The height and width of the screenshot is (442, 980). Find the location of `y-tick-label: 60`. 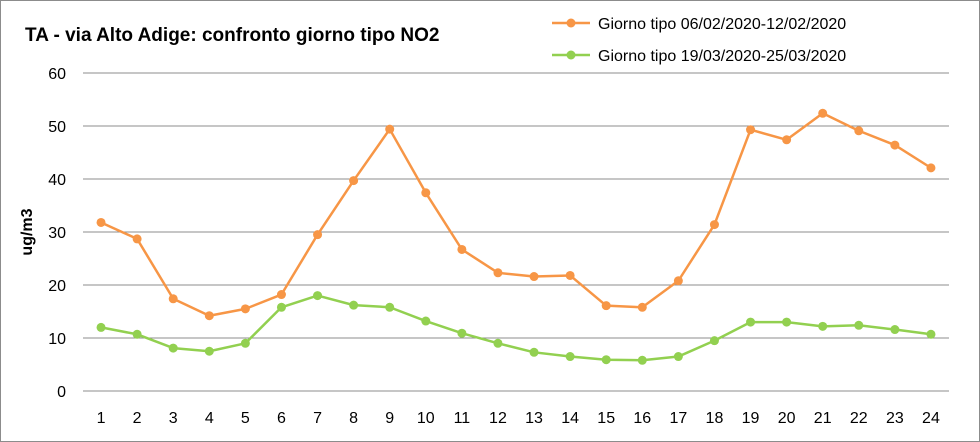

y-tick-label: 60 is located at coordinates (57, 74).